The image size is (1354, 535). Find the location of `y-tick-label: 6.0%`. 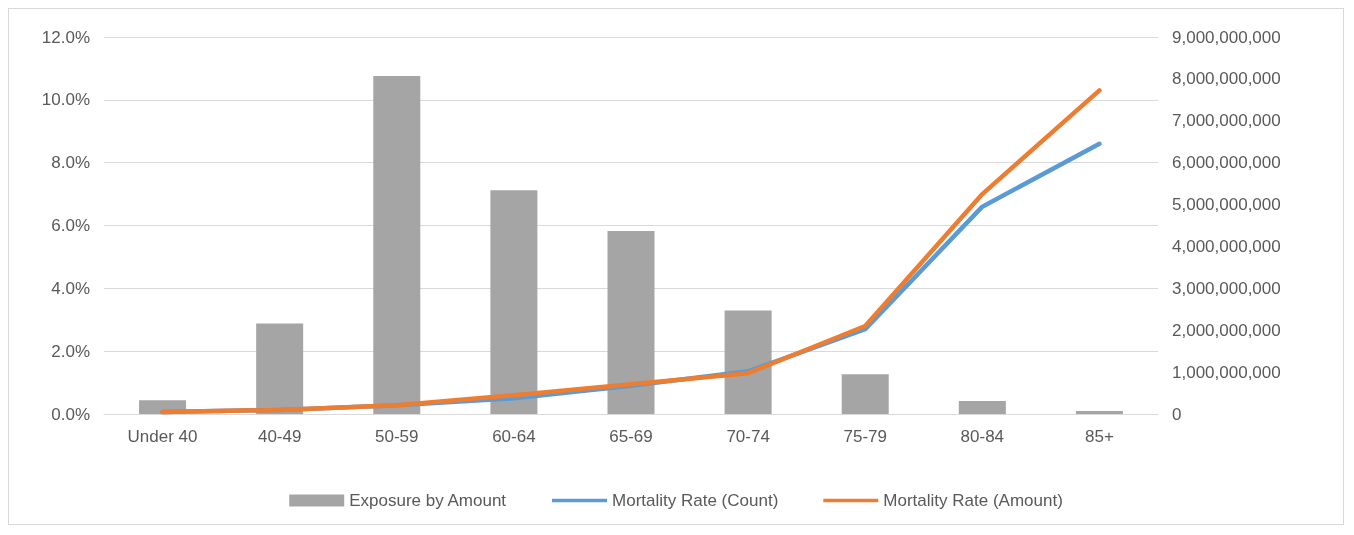

y-tick-label: 6.0% is located at coordinates (70, 225).